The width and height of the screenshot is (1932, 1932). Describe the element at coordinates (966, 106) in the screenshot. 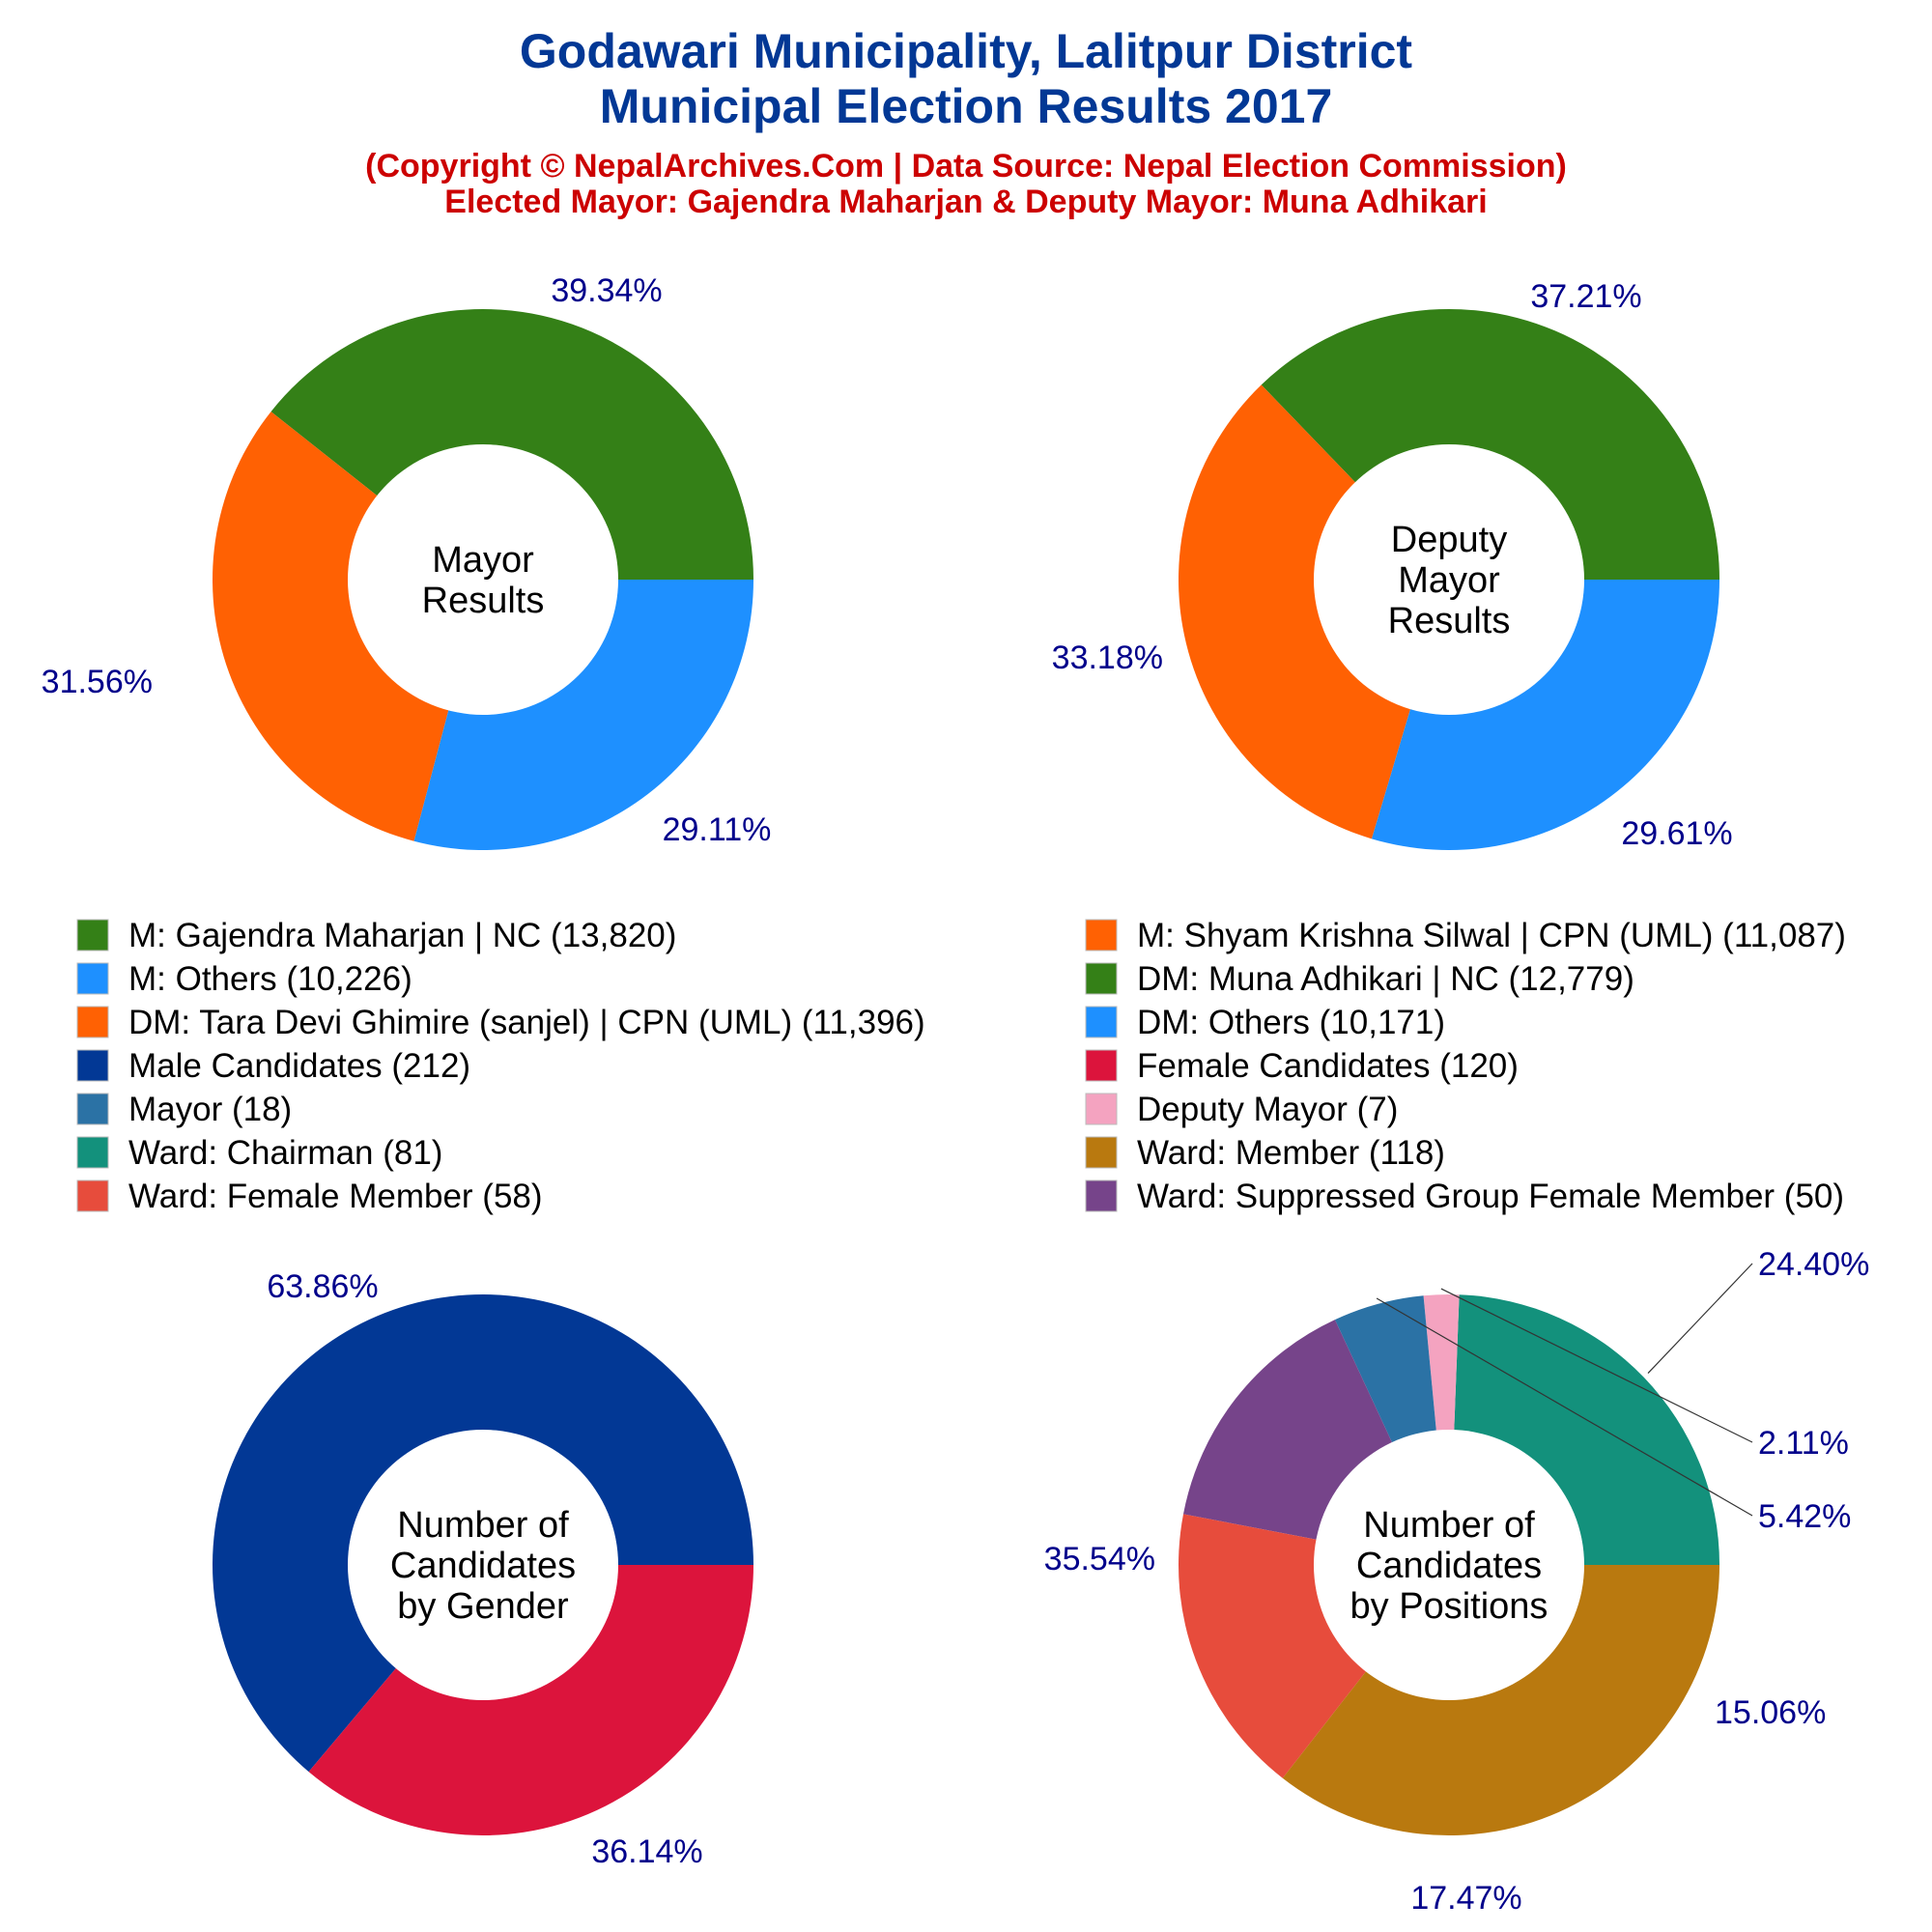

I see `chart-title-line2: Municipal Election Results 2017` at that location.